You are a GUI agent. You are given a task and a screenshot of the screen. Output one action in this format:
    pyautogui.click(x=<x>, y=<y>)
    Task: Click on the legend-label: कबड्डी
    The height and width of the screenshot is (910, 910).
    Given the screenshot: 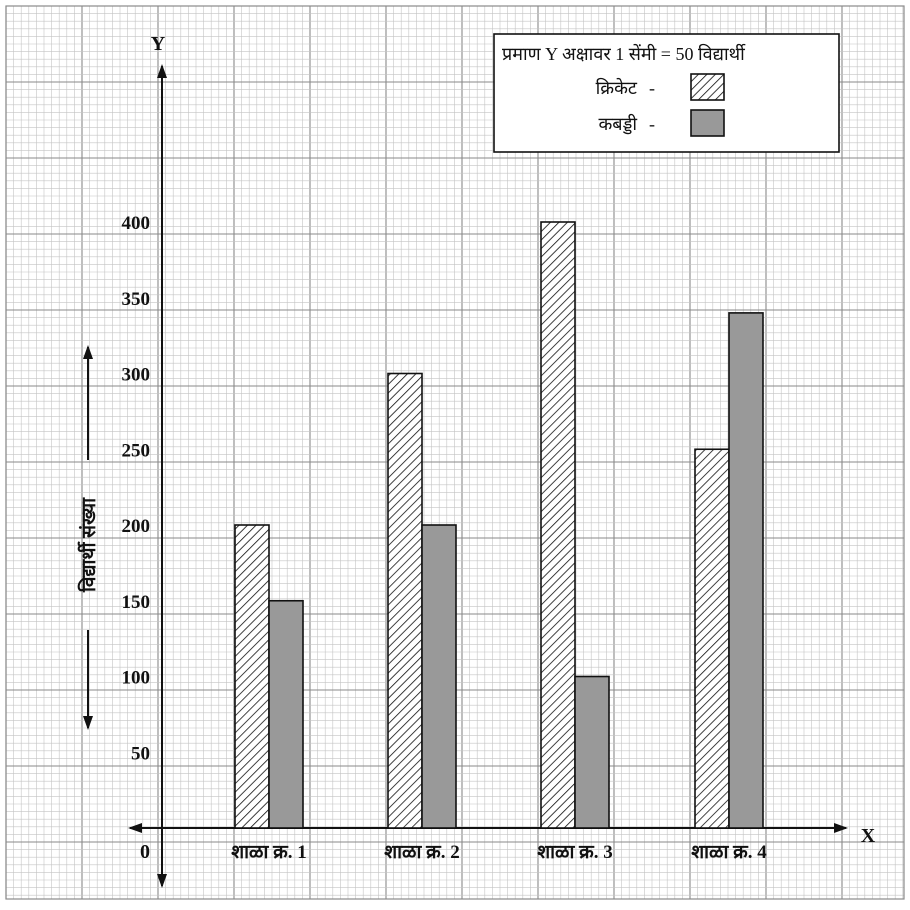 What is the action you would take?
    pyautogui.click(x=617, y=124)
    